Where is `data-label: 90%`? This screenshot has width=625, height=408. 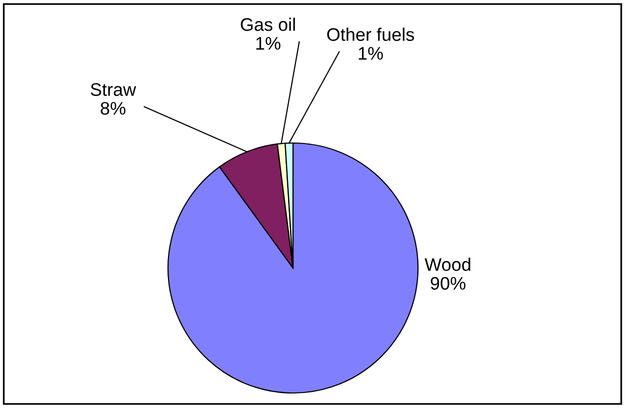
data-label: 90% is located at coordinates (448, 283).